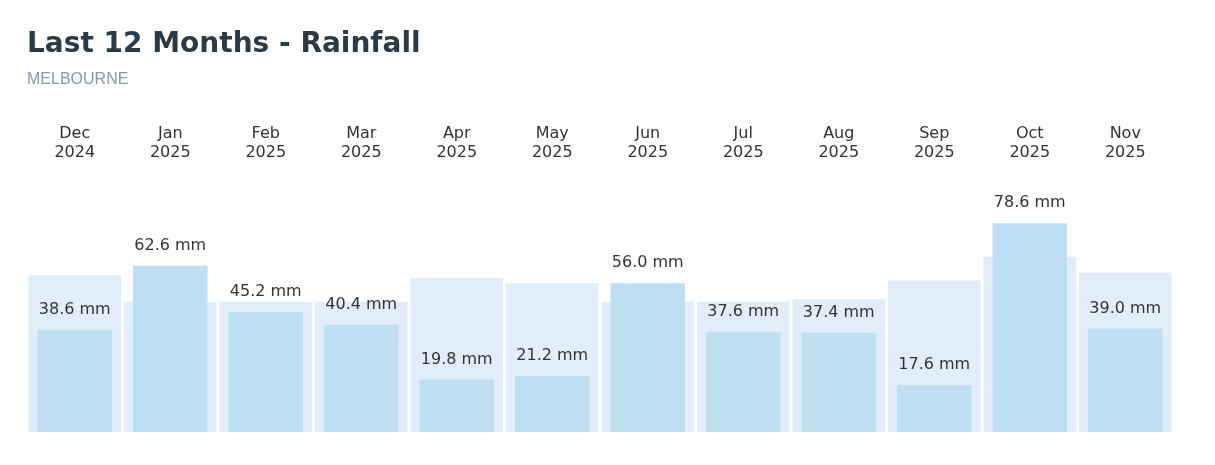  Describe the element at coordinates (648, 141) in the screenshot. I see `x-tick-label: Jun 2025` at that location.